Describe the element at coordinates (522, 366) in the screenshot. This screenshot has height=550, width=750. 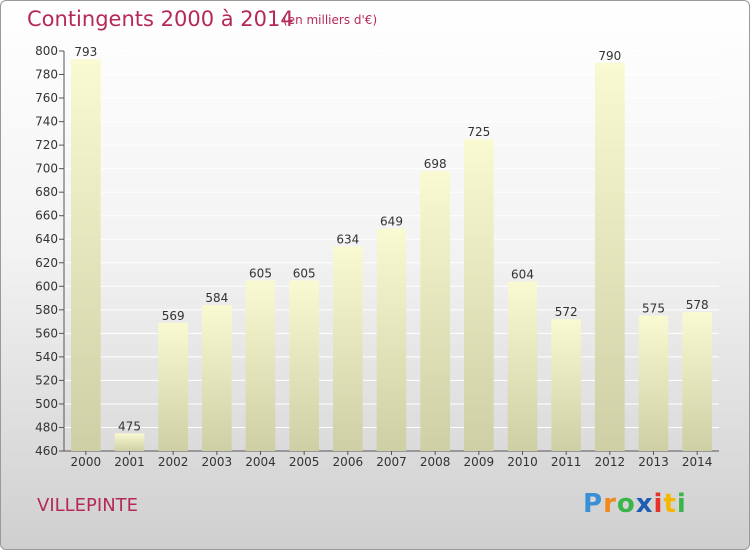
I see `bar-2010` at that location.